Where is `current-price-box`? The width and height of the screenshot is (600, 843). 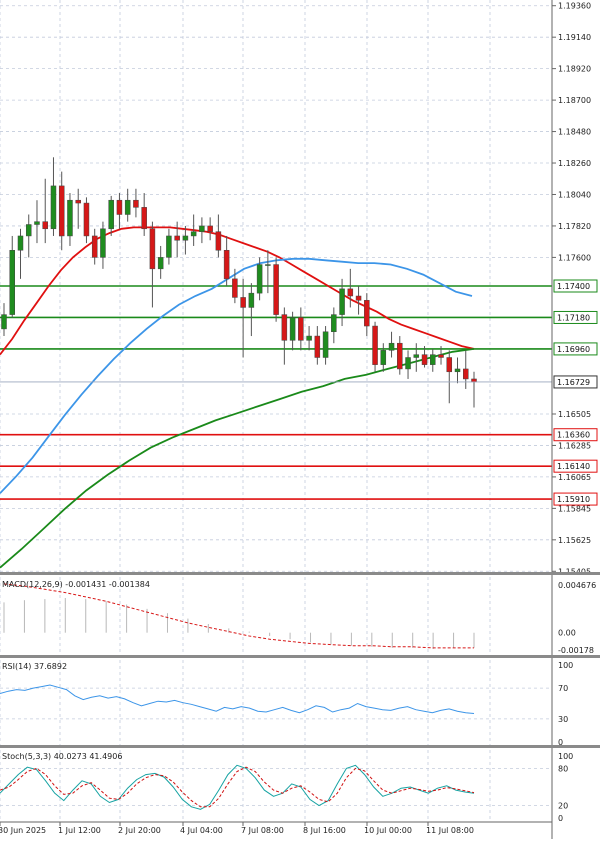 current-price-box is located at coordinates (575, 382).